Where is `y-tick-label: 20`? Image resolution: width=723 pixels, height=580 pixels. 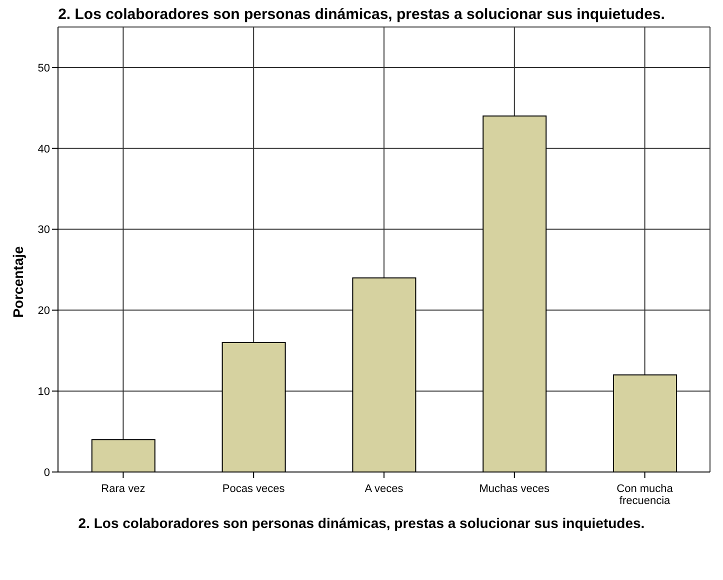
y-tick-label: 20 is located at coordinates (44, 311).